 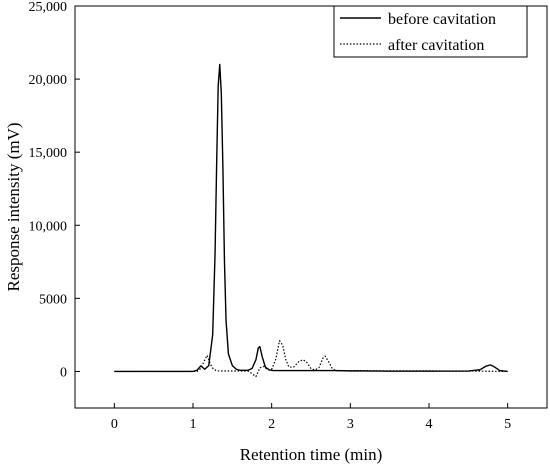 What do you see at coordinates (507, 424) in the screenshot?
I see `x-tick-label: 5` at bounding box center [507, 424].